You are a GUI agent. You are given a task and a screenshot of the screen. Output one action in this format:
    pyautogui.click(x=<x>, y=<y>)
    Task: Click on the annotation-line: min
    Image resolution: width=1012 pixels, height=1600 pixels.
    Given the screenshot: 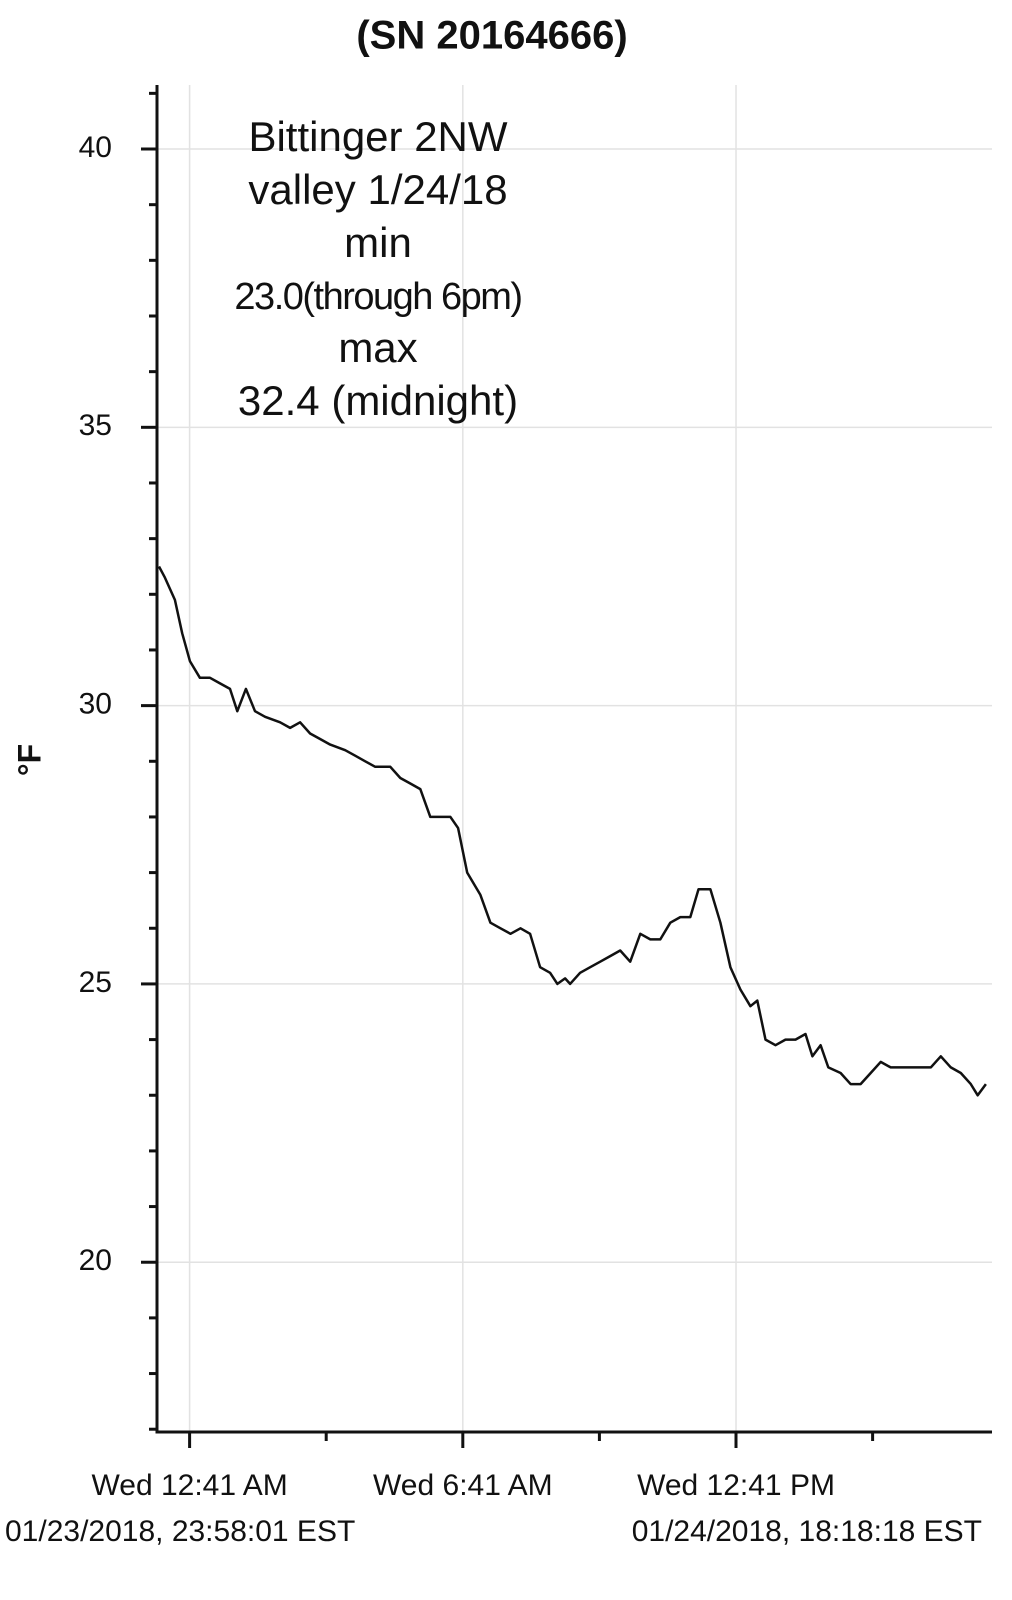 What is the action you would take?
    pyautogui.click(x=378, y=242)
    